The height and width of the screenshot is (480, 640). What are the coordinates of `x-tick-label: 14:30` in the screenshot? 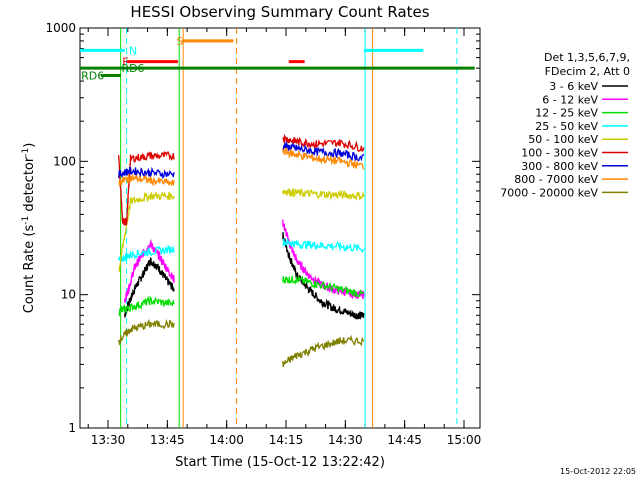 It's located at (345, 440).